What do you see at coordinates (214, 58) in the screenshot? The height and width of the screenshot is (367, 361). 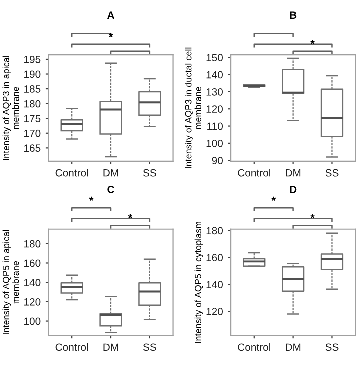 I see `y-tick-label: 150` at bounding box center [214, 58].